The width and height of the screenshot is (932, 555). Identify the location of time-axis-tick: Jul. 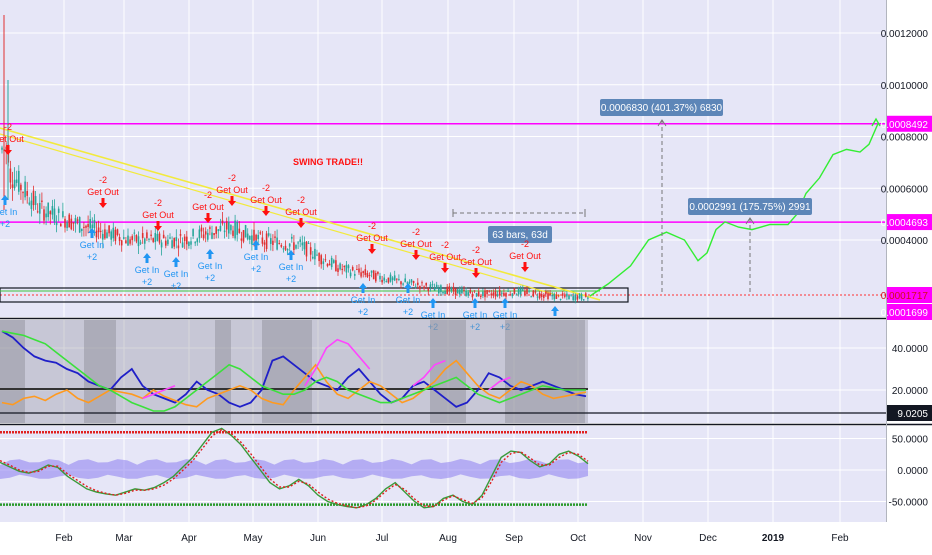
(382, 538).